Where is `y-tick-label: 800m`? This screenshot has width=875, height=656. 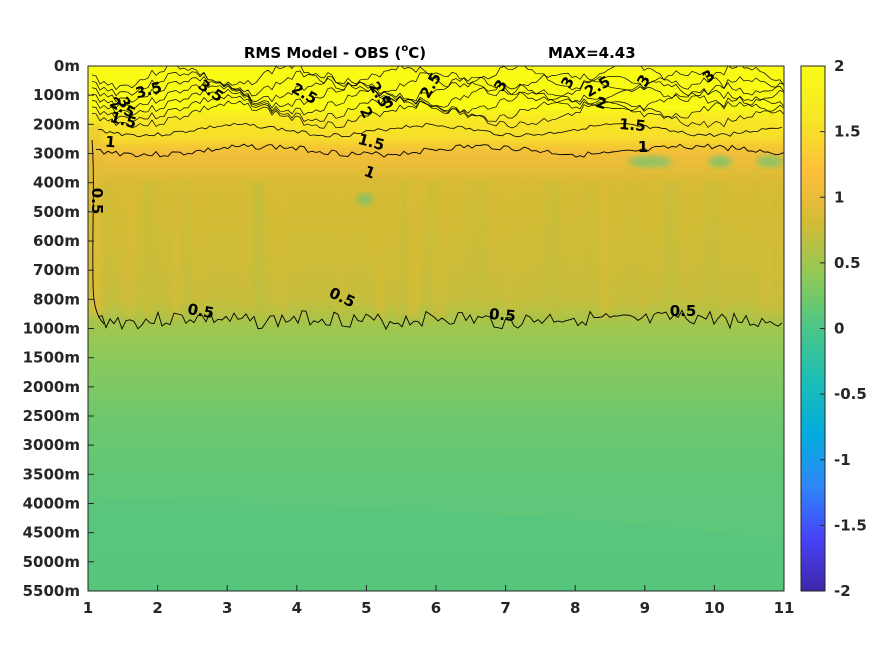
y-tick-label: 800m is located at coordinates (56, 299).